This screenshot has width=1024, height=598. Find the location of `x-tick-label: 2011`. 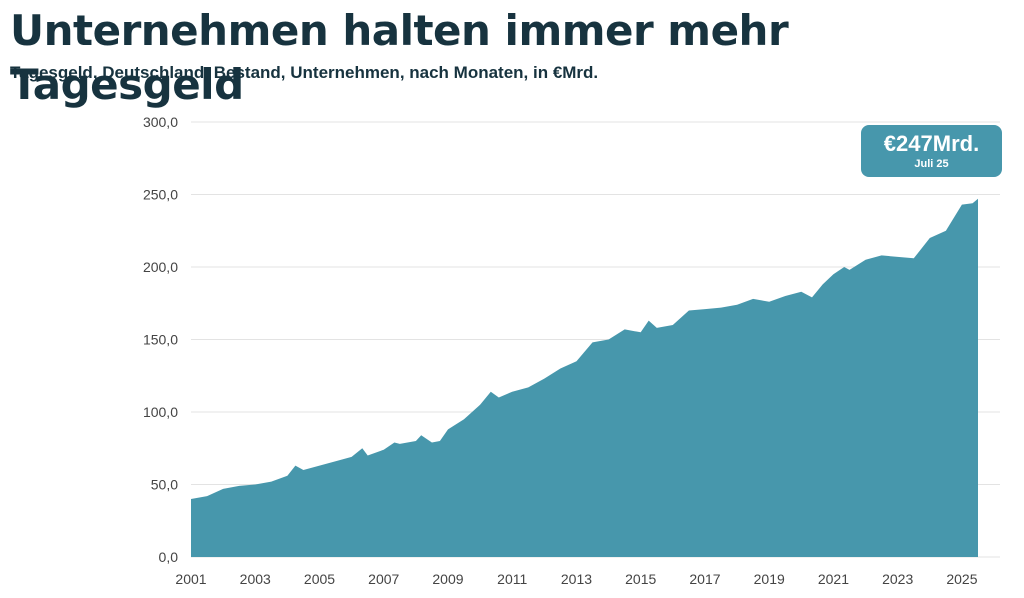

x-tick-label: 2011 is located at coordinates (512, 579).